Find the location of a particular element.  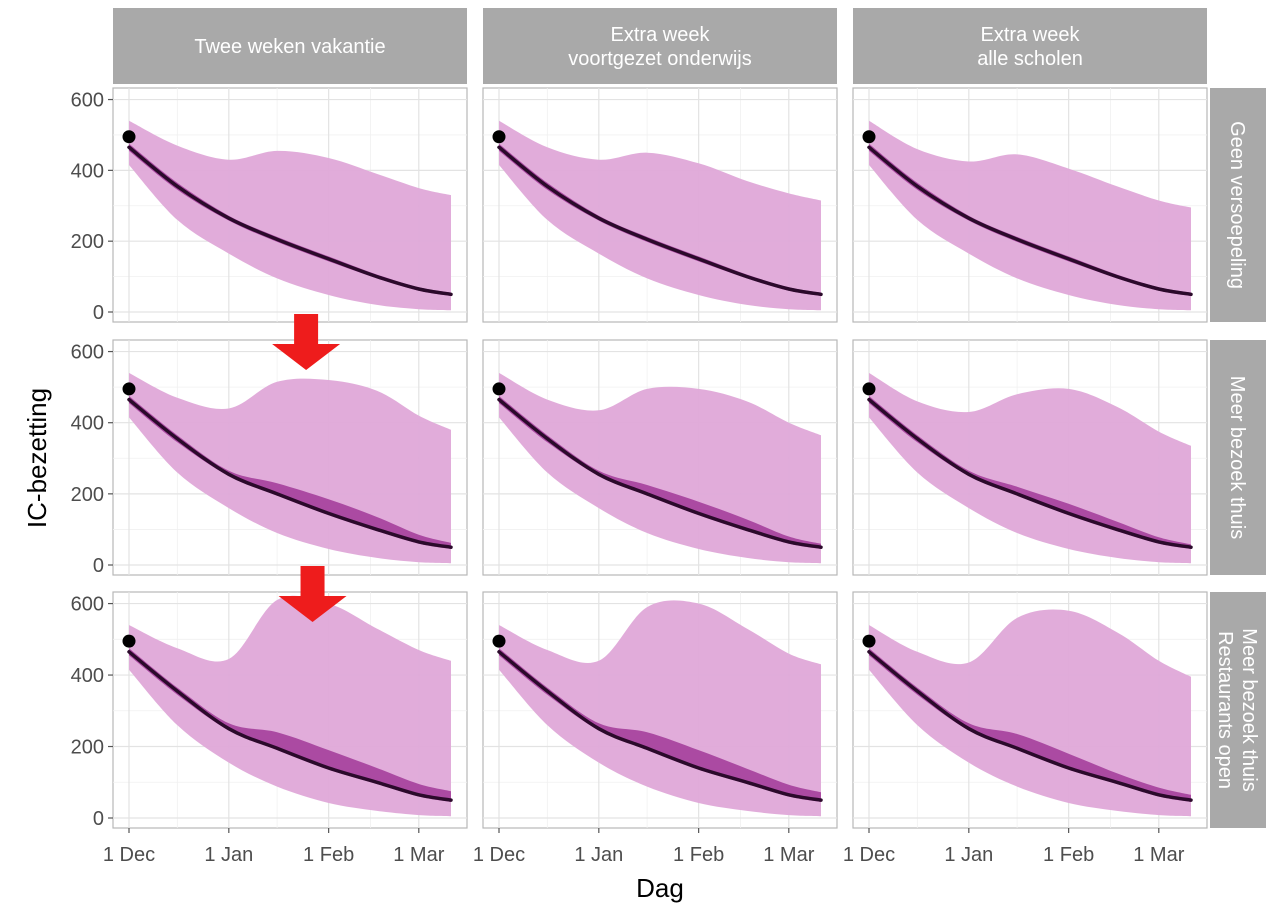

panel-r0-c0 is located at coordinates (290, 205).